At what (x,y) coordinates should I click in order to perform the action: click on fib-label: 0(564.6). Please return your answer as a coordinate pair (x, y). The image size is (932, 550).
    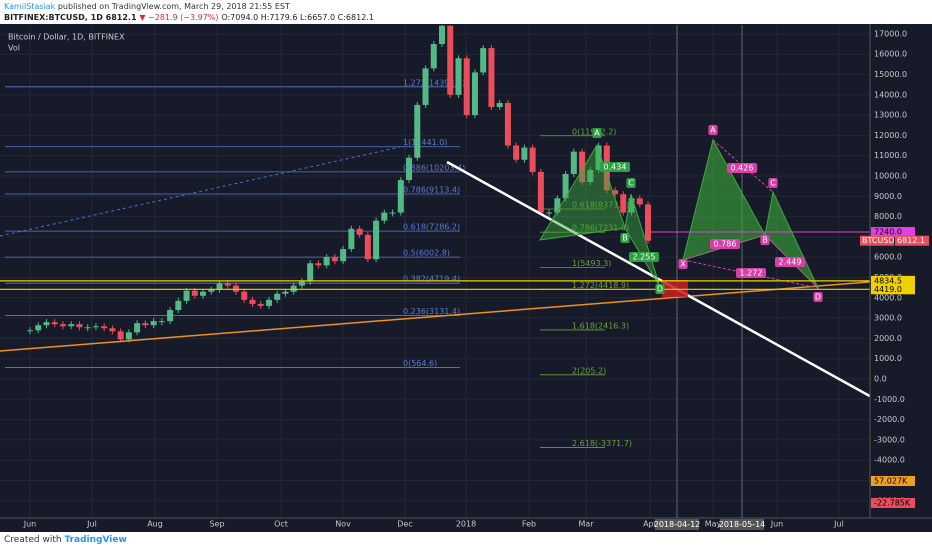
    Looking at the image, I should click on (420, 363).